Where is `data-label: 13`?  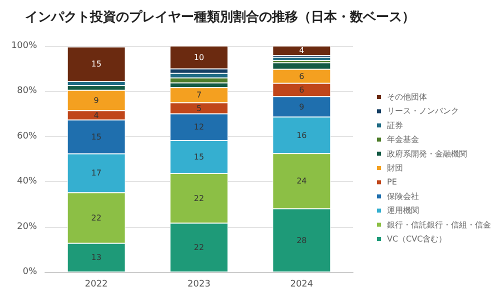
data-label: 13 is located at coordinates (96, 257).